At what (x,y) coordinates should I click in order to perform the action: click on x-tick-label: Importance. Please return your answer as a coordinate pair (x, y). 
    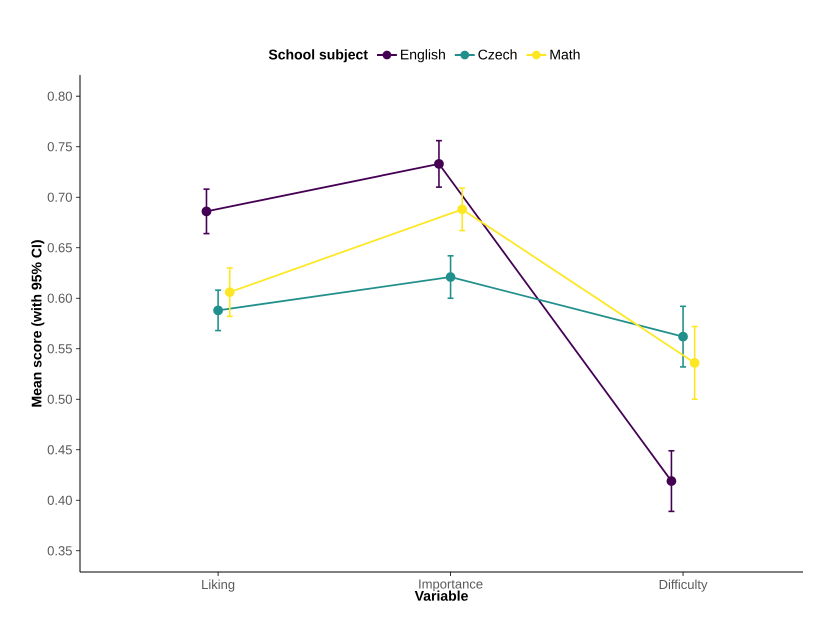
    Looking at the image, I should click on (451, 586).